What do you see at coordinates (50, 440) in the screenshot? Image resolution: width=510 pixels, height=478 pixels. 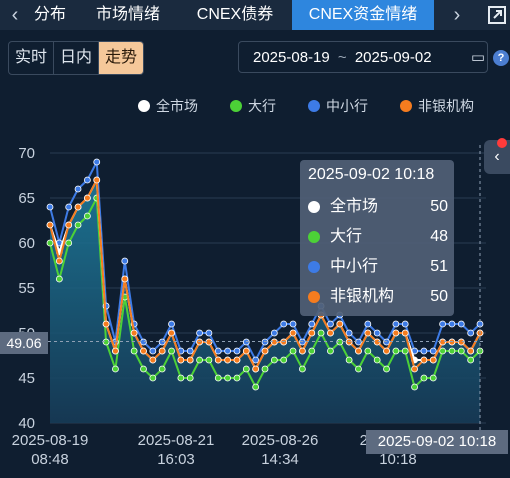 I see `x-tick-date: 2025-08-19` at bounding box center [50, 440].